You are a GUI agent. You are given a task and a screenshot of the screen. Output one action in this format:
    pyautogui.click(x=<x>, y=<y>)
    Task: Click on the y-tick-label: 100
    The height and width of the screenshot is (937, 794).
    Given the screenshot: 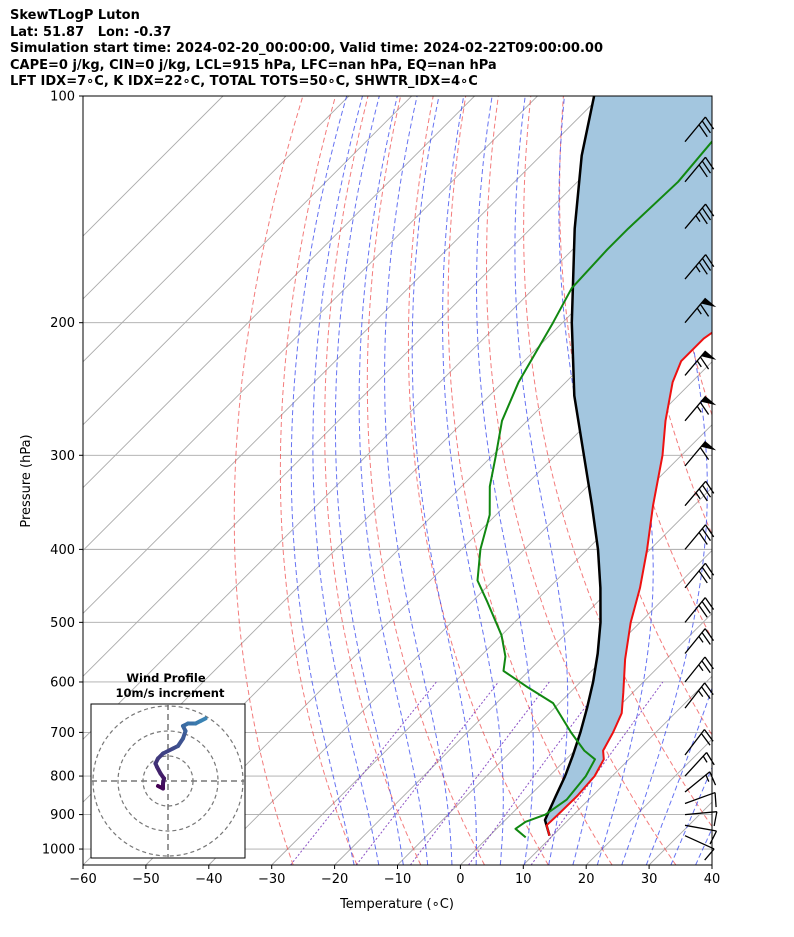 What is the action you would take?
    pyautogui.click(x=62, y=97)
    